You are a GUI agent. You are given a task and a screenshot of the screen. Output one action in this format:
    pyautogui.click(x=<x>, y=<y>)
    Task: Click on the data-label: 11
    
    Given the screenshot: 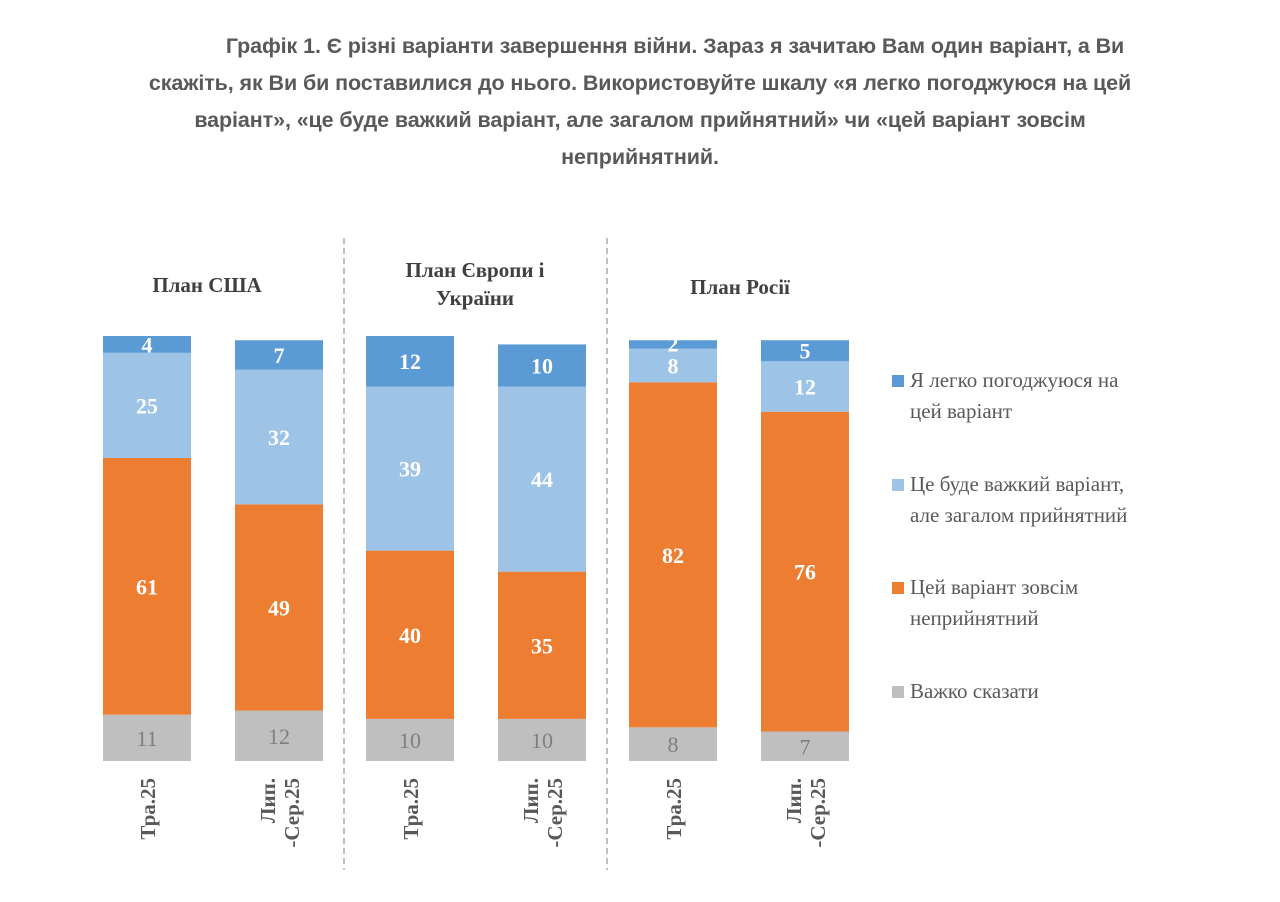 What is the action you would take?
    pyautogui.click(x=146, y=738)
    